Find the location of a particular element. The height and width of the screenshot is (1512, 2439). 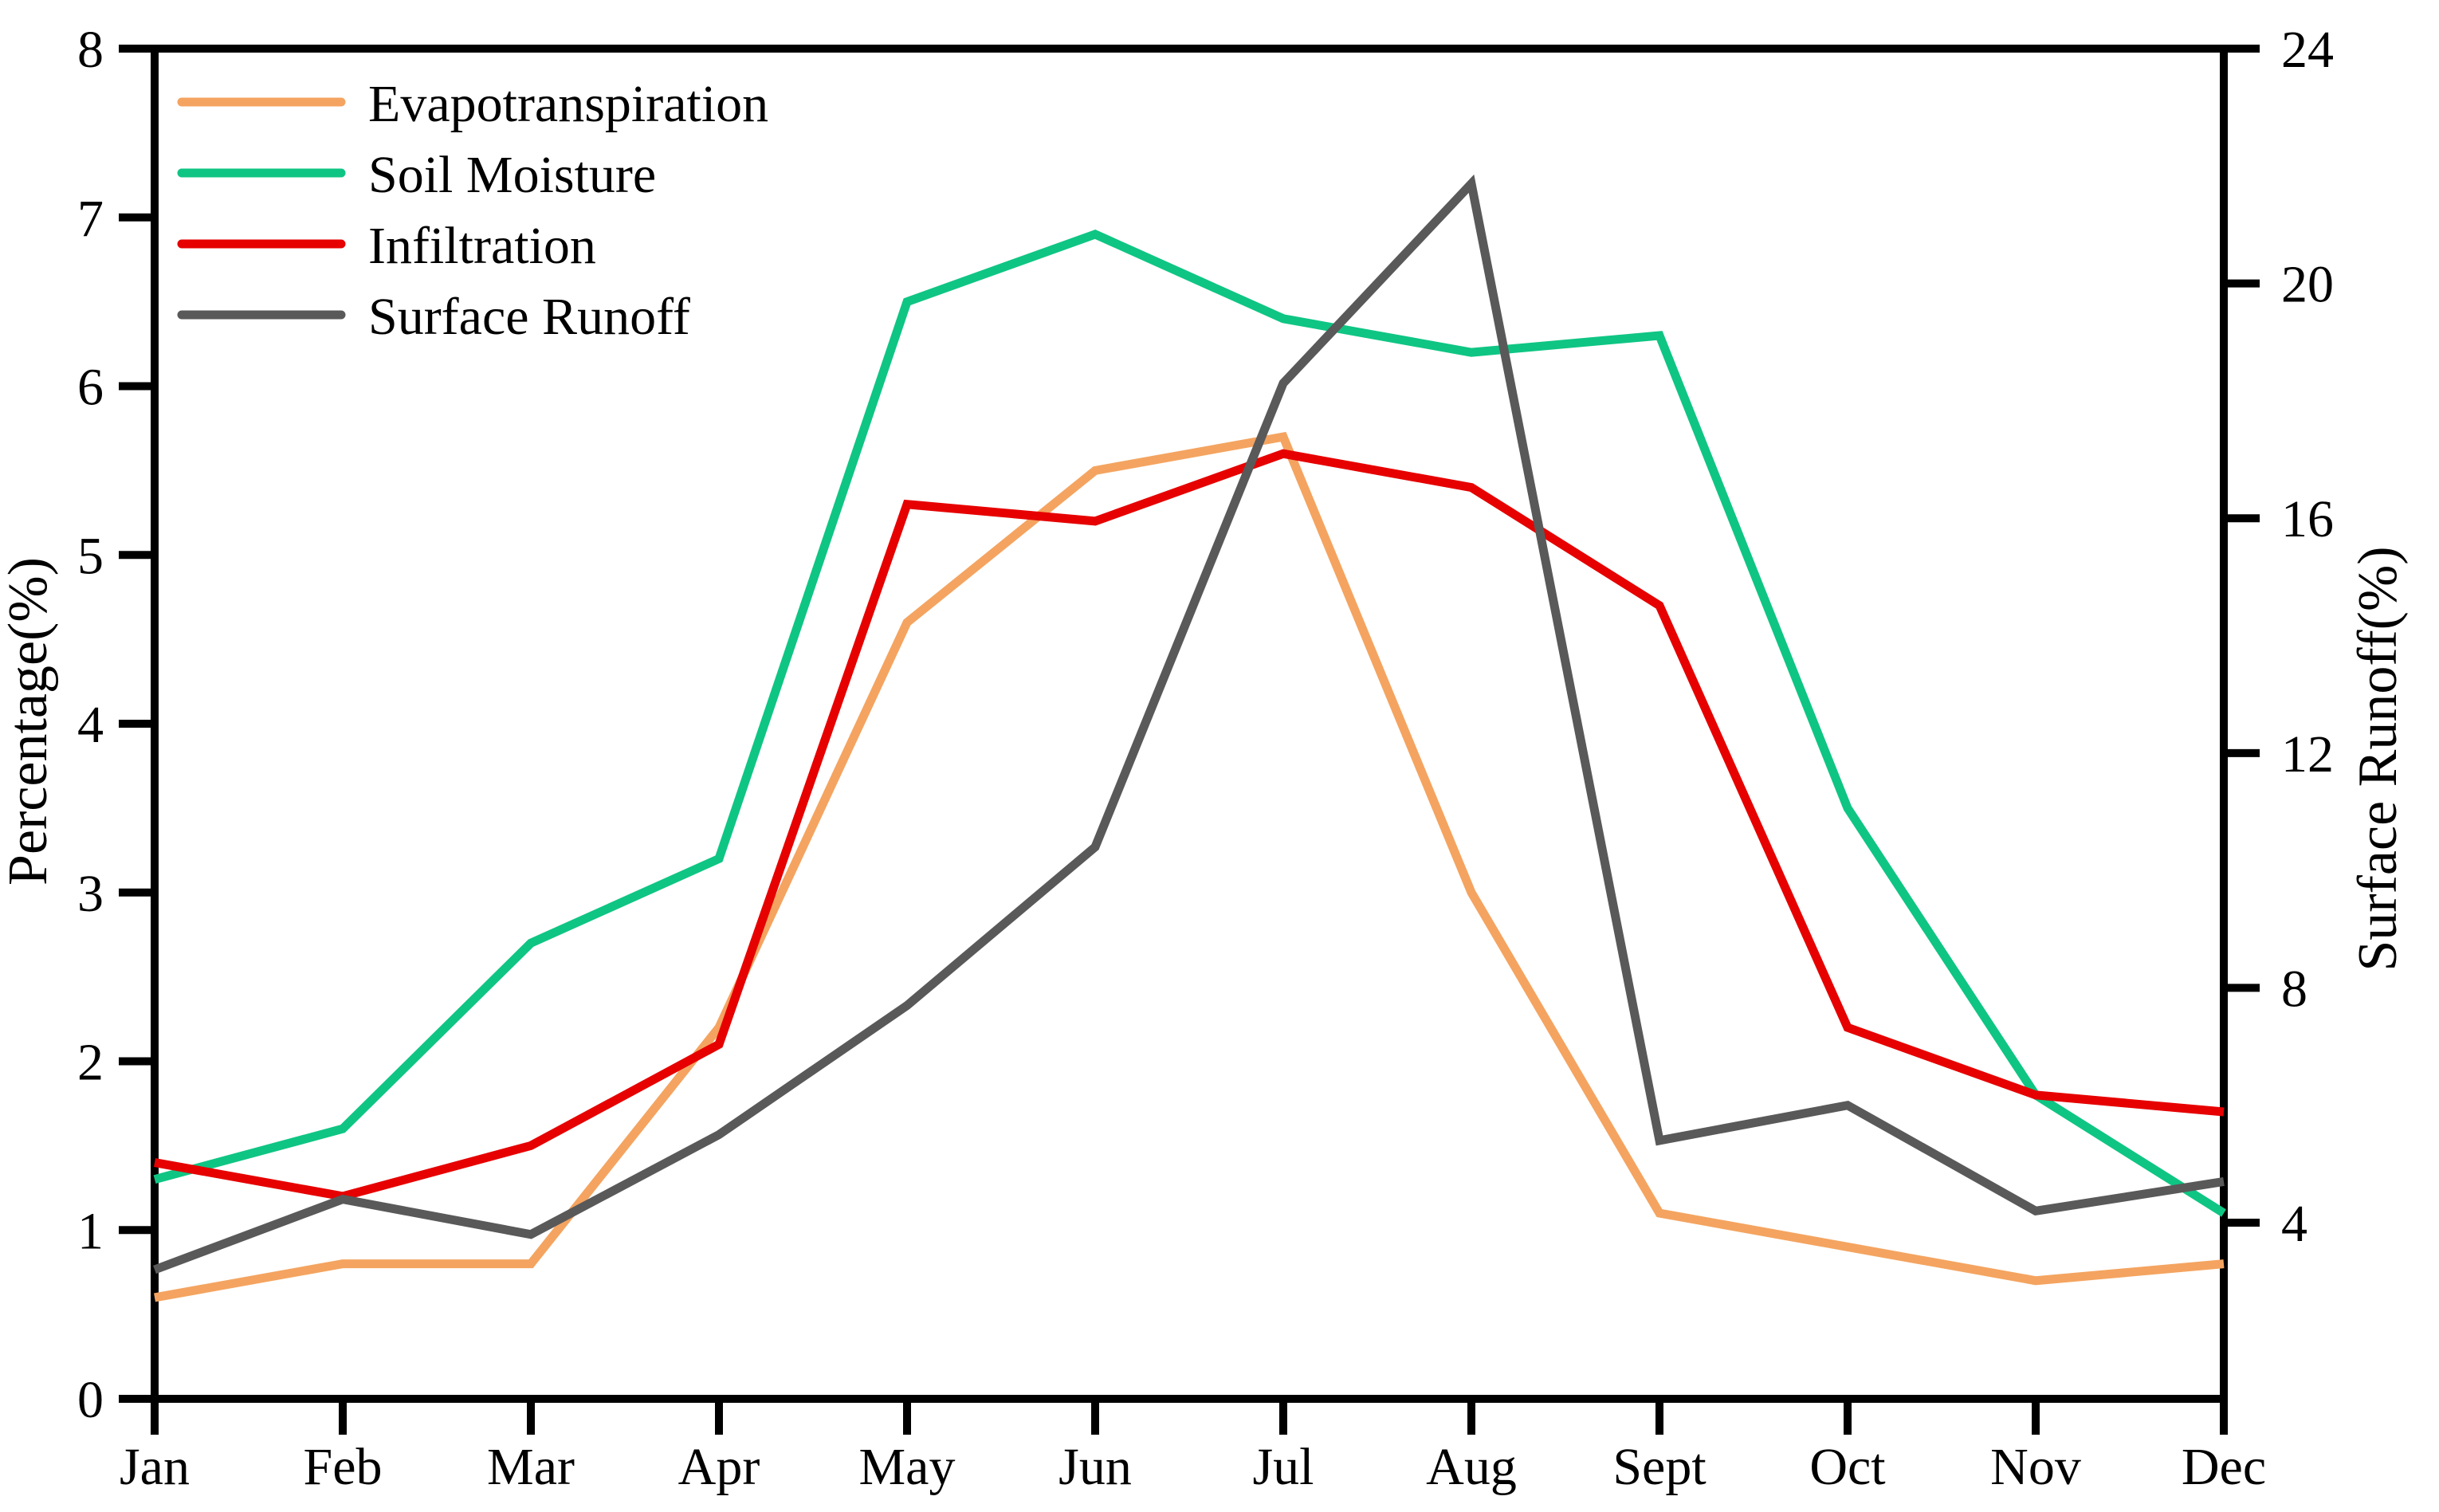

x-axis-tick-label: Dec is located at coordinates (2224, 1467).